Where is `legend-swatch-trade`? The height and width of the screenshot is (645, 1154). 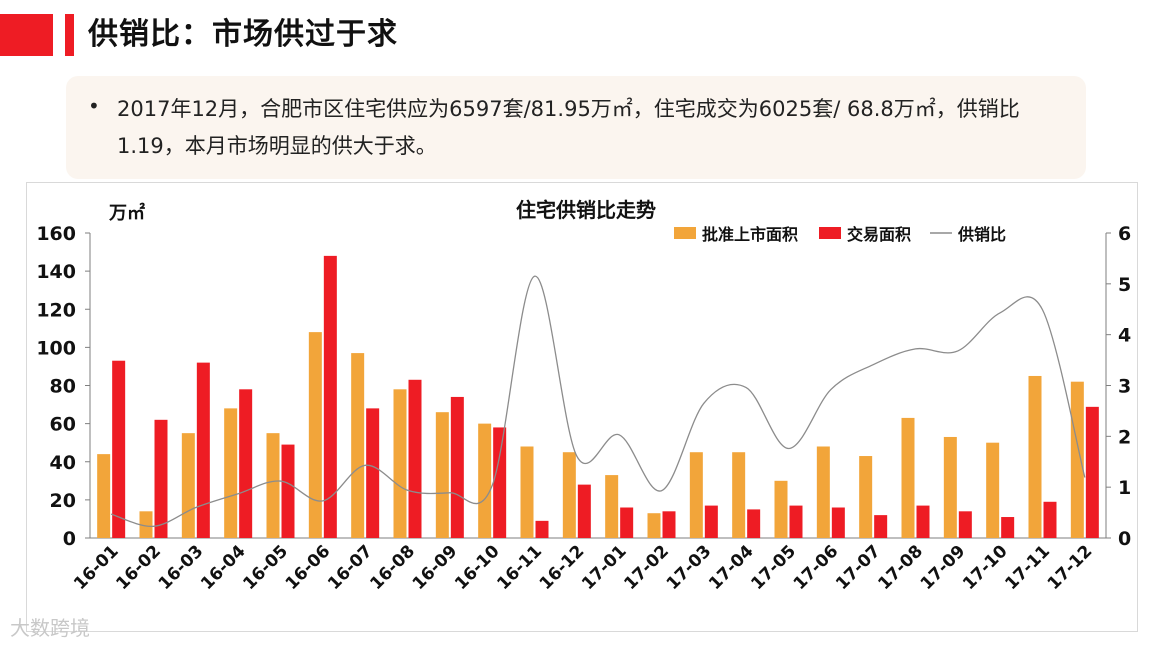
legend-swatch-trade is located at coordinates (830, 233).